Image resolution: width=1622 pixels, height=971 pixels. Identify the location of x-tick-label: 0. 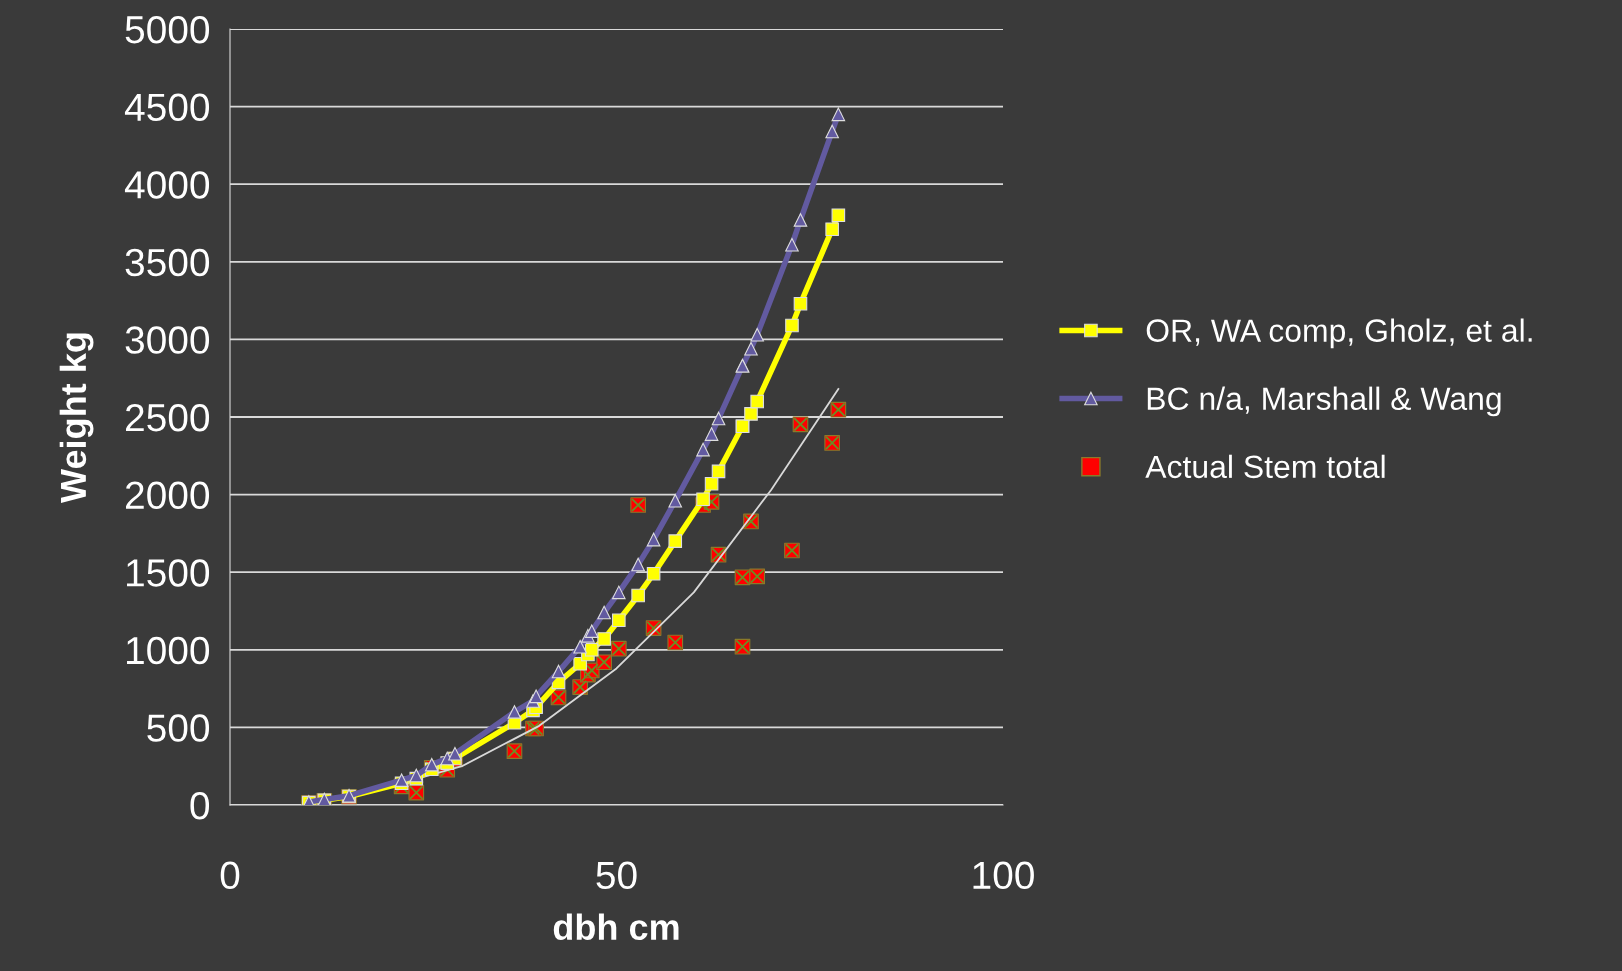
(230, 875).